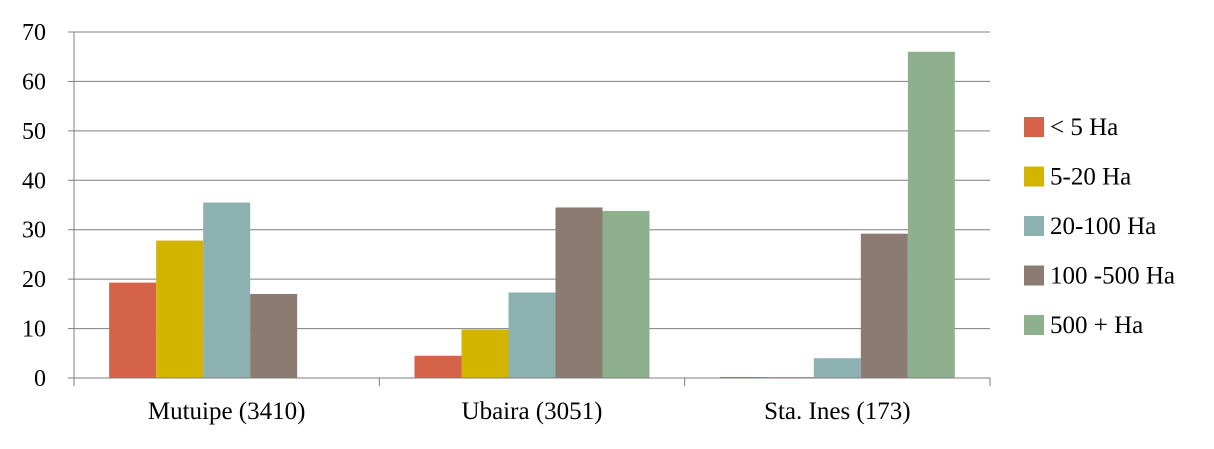 This screenshot has height=449, width=1214. What do you see at coordinates (1096, 325) in the screenshot?
I see `legend-label: 500 + Ha` at bounding box center [1096, 325].